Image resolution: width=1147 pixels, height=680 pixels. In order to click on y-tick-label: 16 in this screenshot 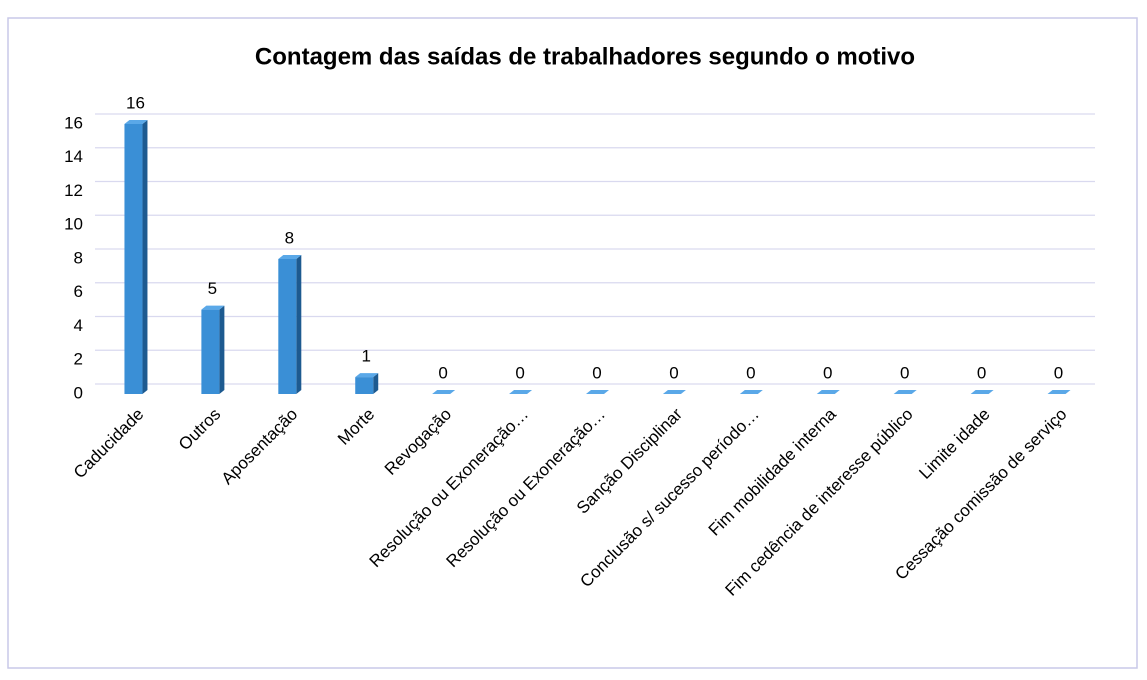, I will do `click(73, 122)`.